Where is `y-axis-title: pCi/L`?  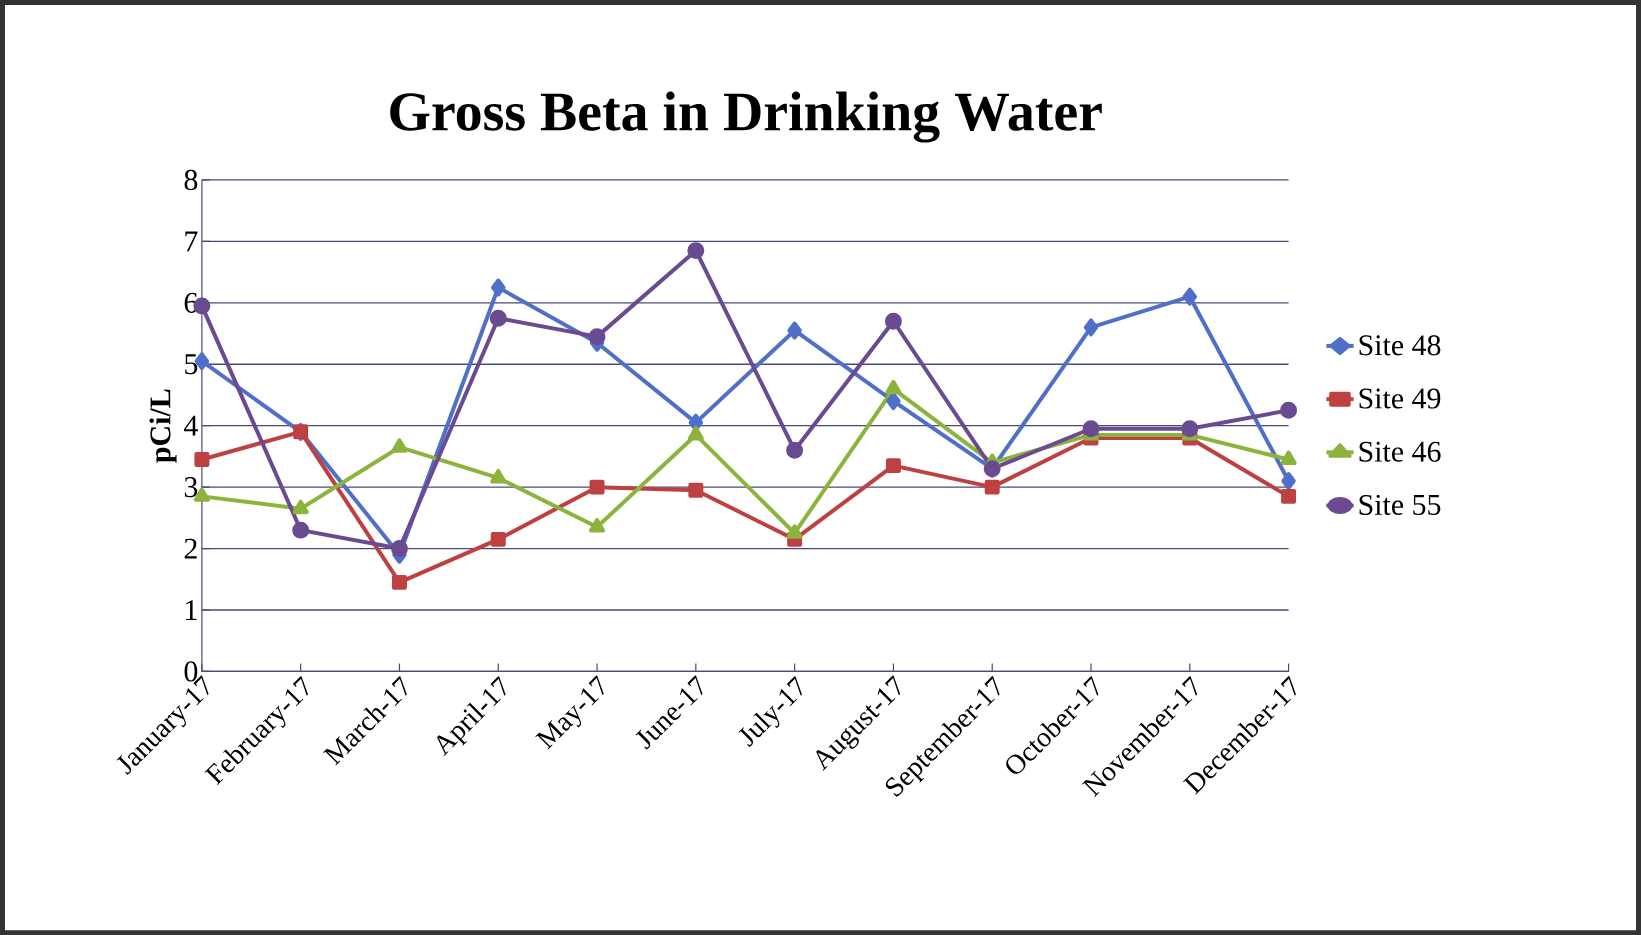 y-axis-title: pCi/L is located at coordinates (163, 426).